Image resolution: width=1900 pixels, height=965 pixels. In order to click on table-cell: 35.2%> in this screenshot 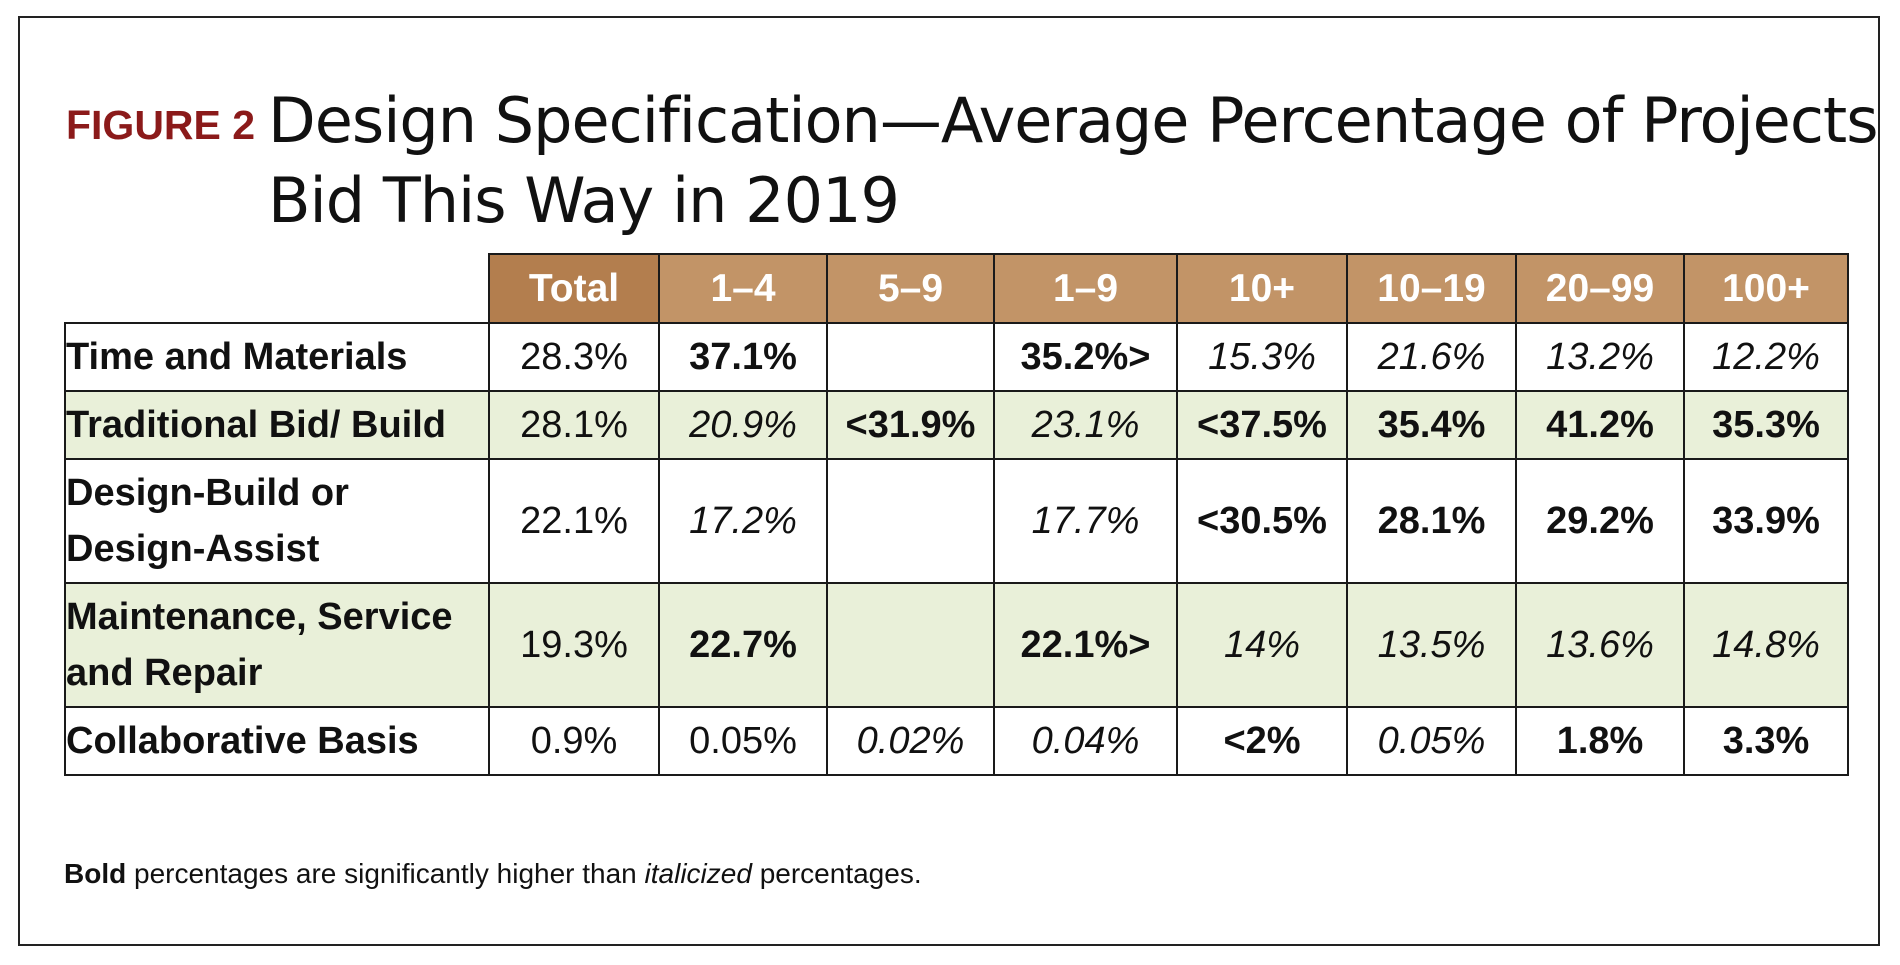, I will do `click(1085, 357)`.